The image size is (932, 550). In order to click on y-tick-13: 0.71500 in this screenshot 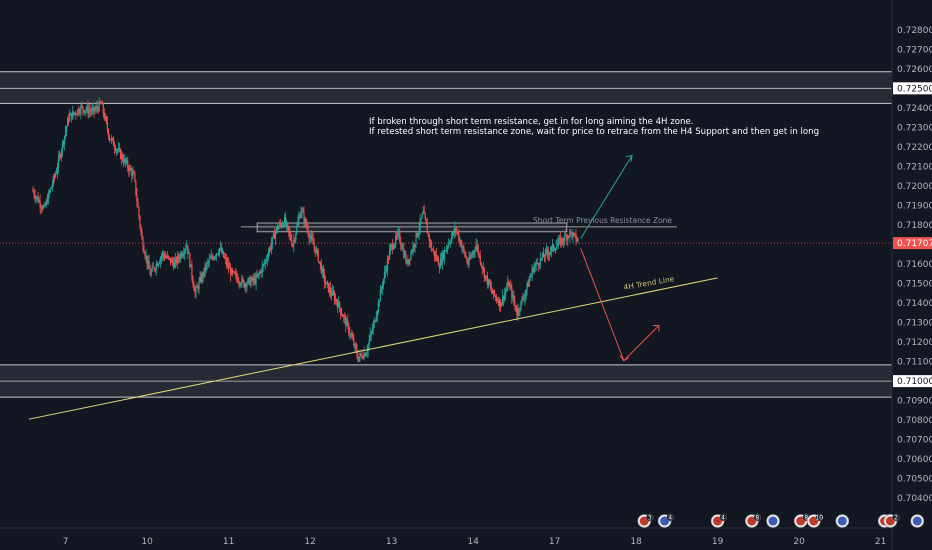, I will do `click(914, 285)`.